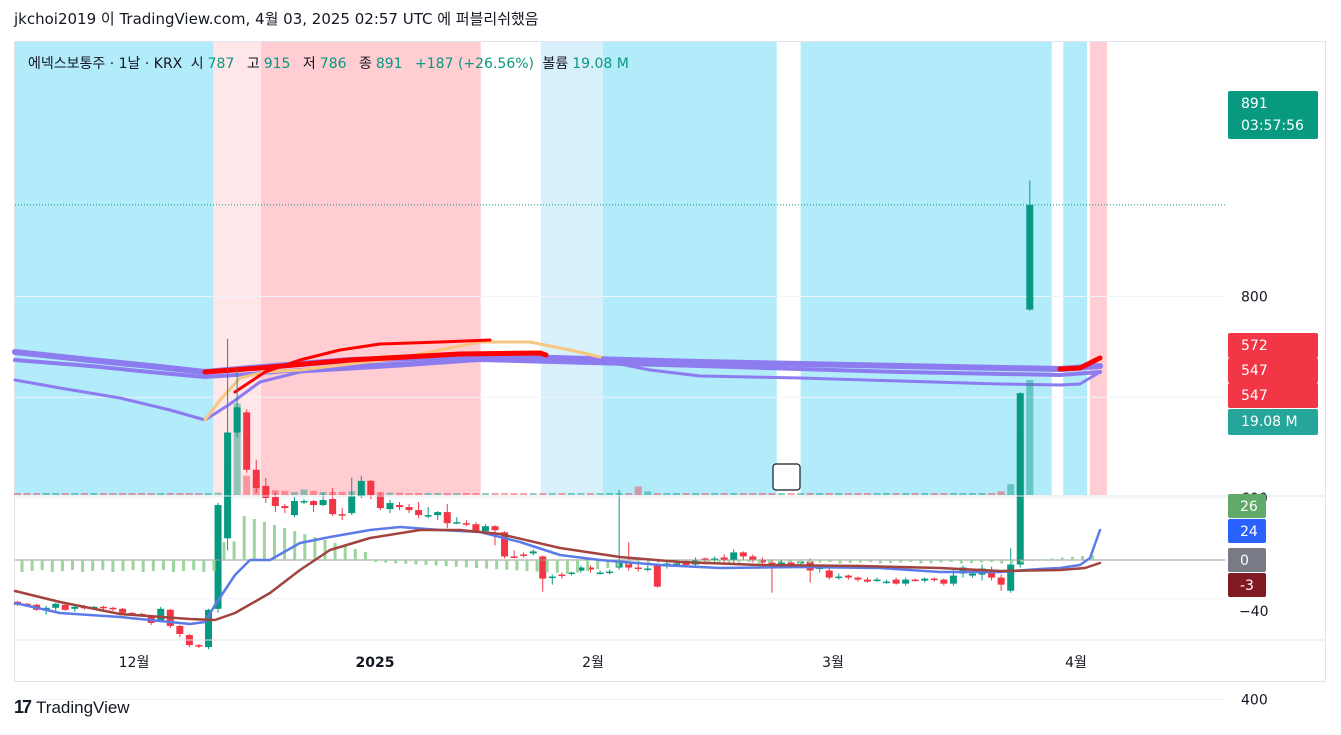 This screenshot has height=735, width=1341. I want to click on time-tick-label: 3월, so click(833, 663).